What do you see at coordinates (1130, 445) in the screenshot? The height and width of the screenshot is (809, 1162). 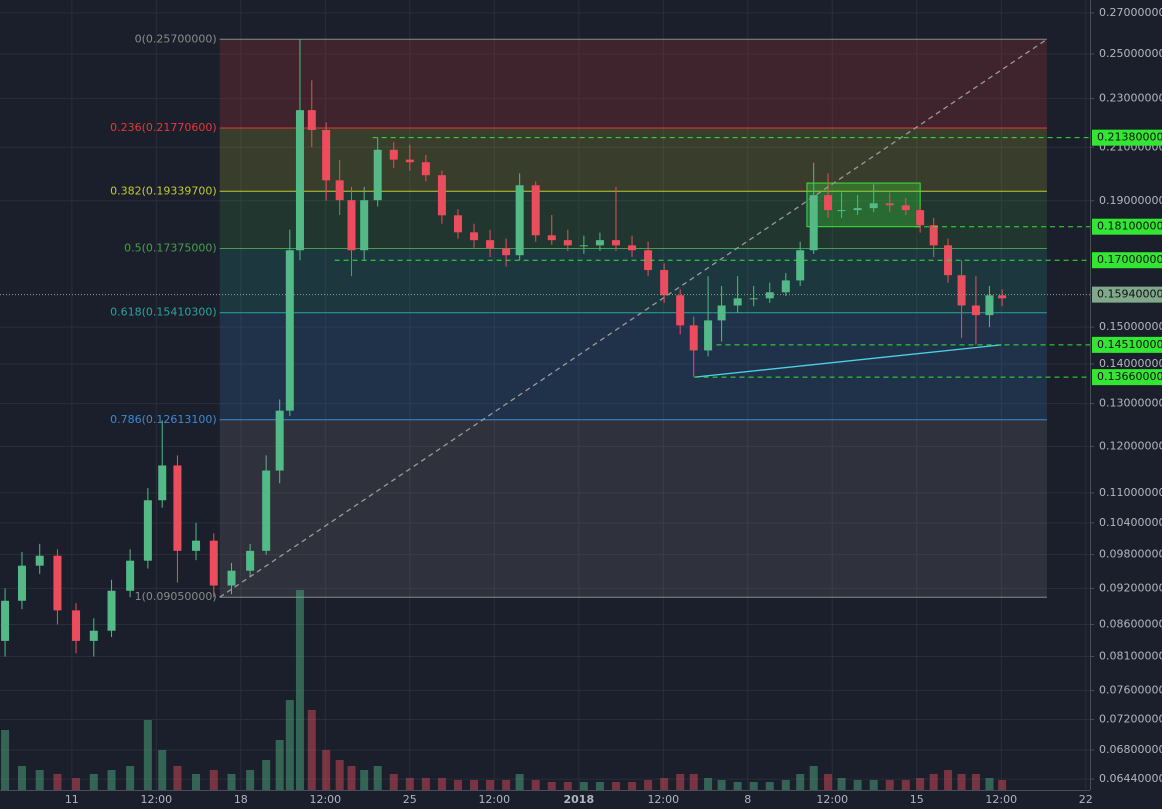 I see `y-tick-label: 0.12000000` at bounding box center [1130, 445].